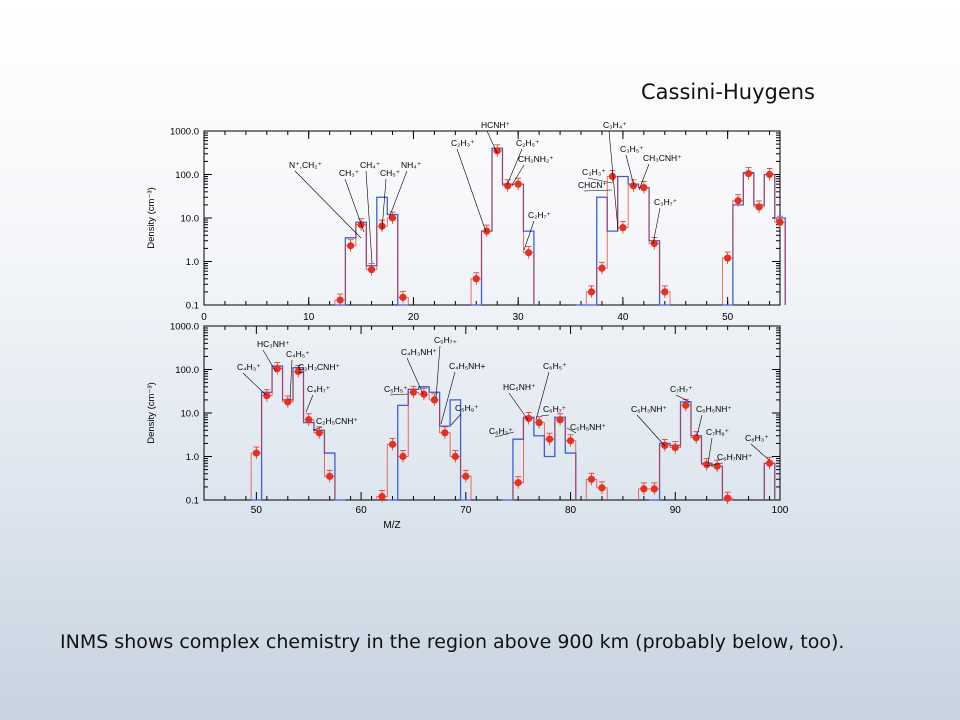 The height and width of the screenshot is (720, 960). What do you see at coordinates (273, 344) in the screenshot?
I see `ion-label: HC₃NH⁺` at bounding box center [273, 344].